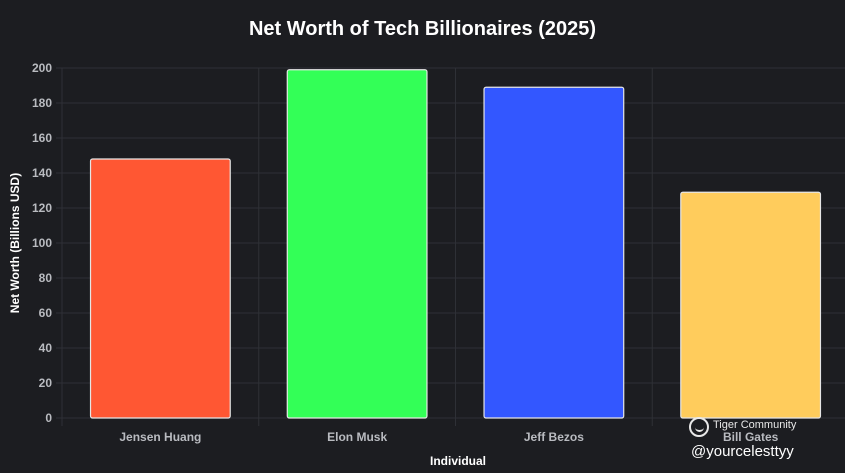 Image resolution: width=845 pixels, height=473 pixels. Describe the element at coordinates (458, 461) in the screenshot. I see `x-axis-title: Individual` at that location.